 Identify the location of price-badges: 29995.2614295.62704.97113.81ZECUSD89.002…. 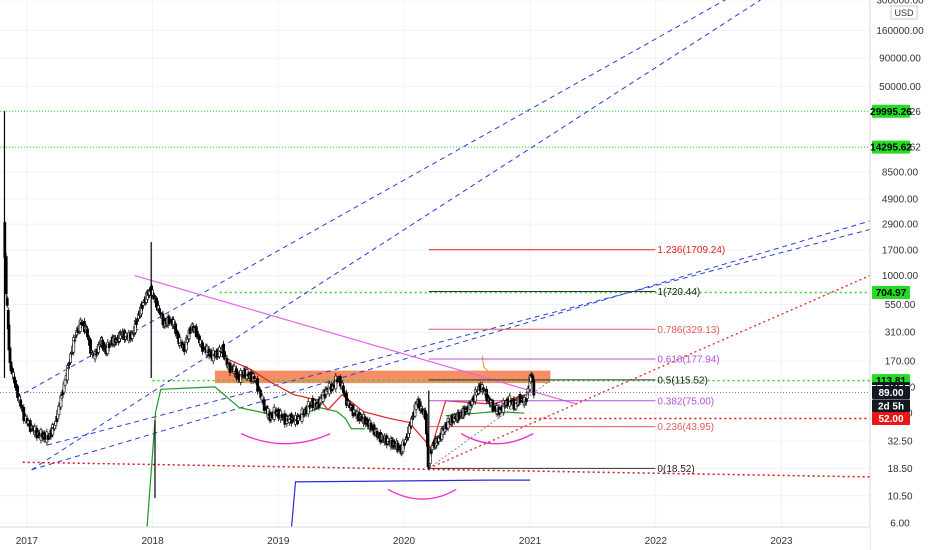
(891, 264).